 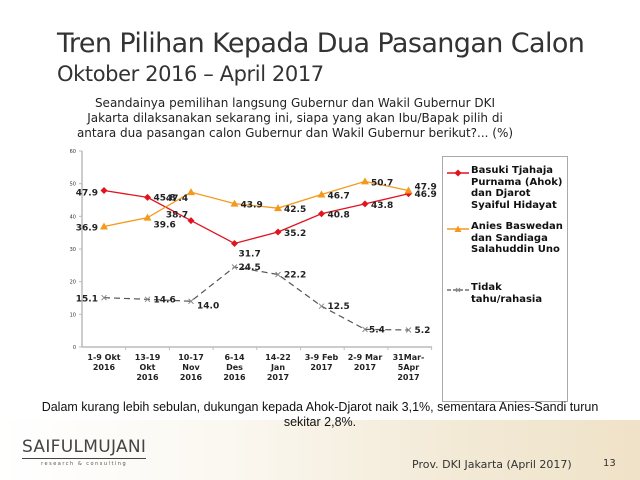 I want to click on data-label: 5.2, so click(x=423, y=331).